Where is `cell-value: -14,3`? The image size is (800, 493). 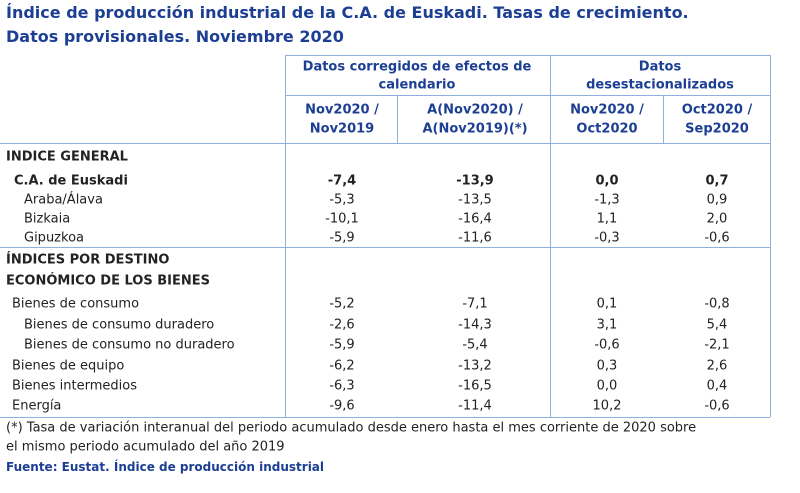
cell-value: -14,3 is located at coordinates (475, 325).